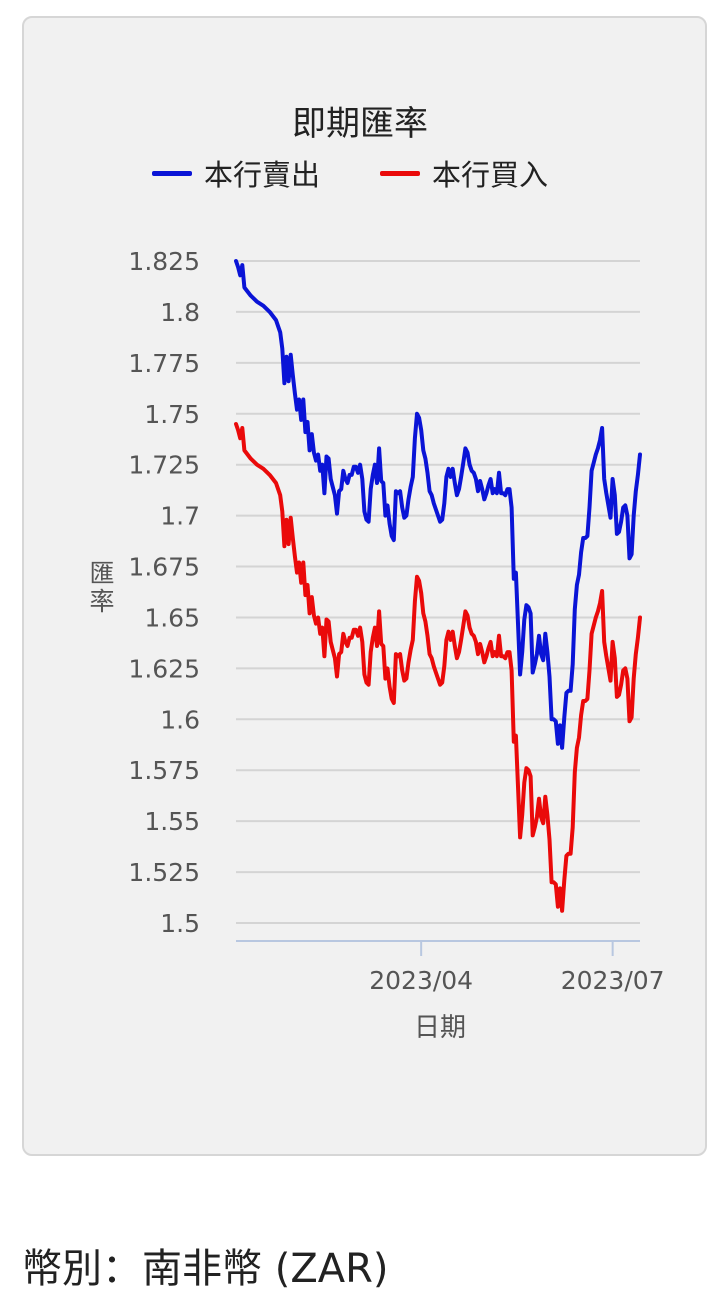 This screenshot has width=720, height=1308. I want to click on y-tick-label: 1.55, so click(172, 821).